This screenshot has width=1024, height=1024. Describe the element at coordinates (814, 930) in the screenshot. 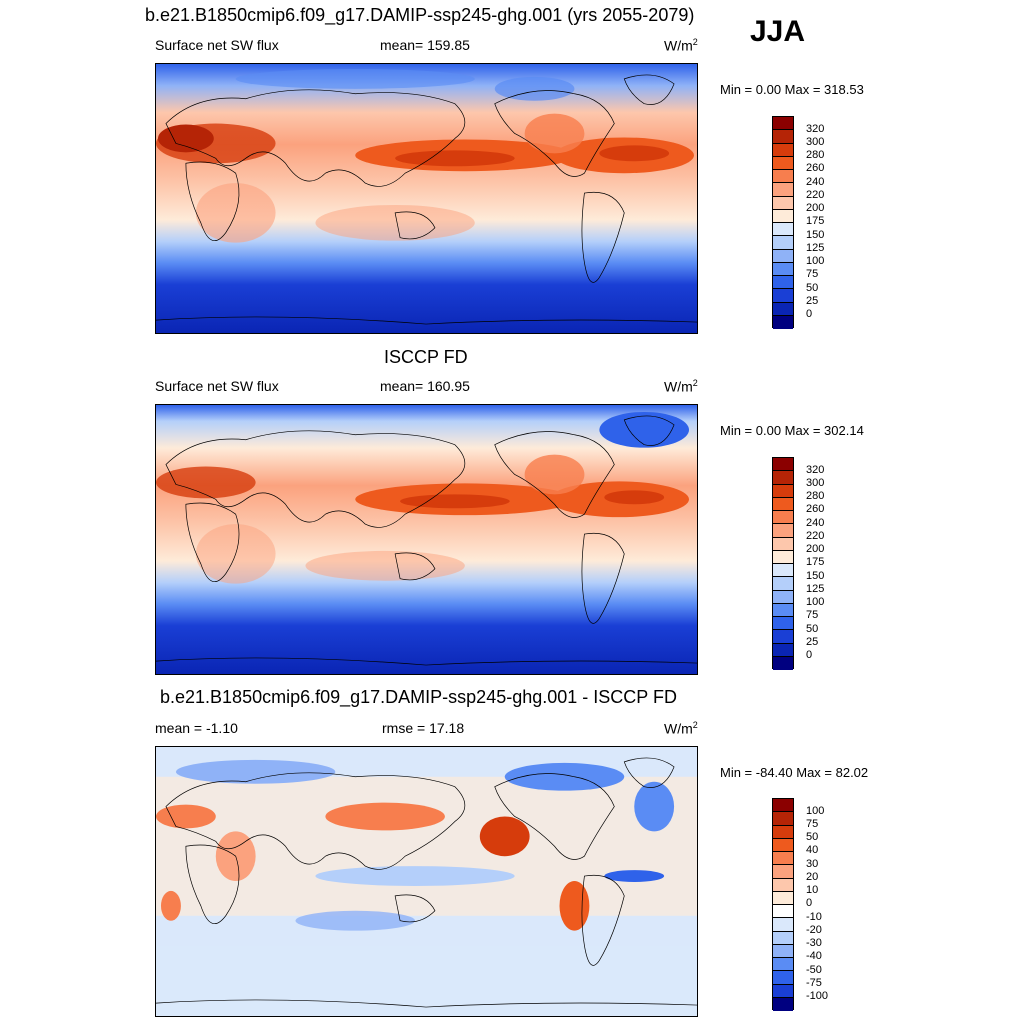

I see `colorbar-tick-label: -20` at that location.